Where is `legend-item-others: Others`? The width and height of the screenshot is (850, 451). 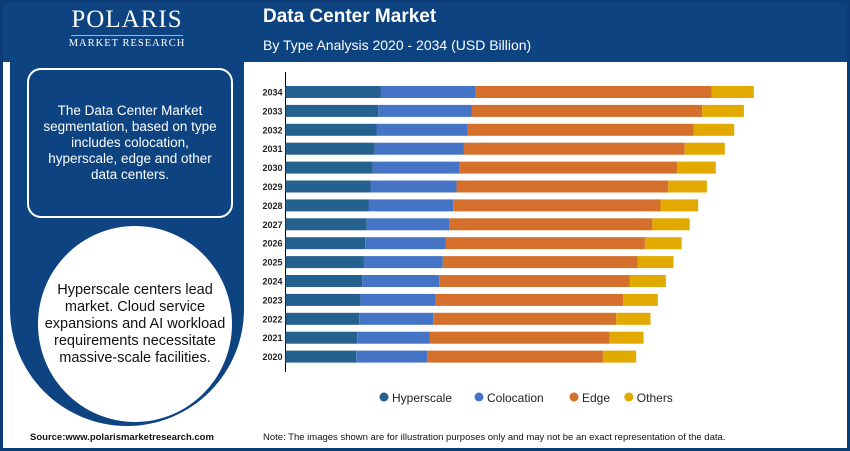 legend-item-others: Others is located at coordinates (648, 398).